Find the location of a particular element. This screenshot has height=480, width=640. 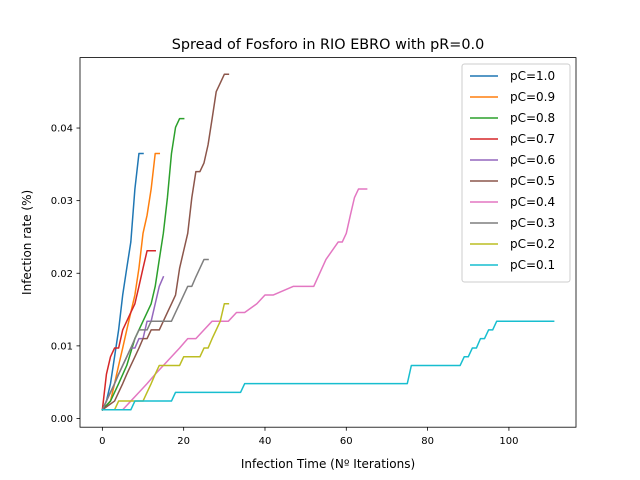

x-tick-label: 0 is located at coordinates (102, 441).